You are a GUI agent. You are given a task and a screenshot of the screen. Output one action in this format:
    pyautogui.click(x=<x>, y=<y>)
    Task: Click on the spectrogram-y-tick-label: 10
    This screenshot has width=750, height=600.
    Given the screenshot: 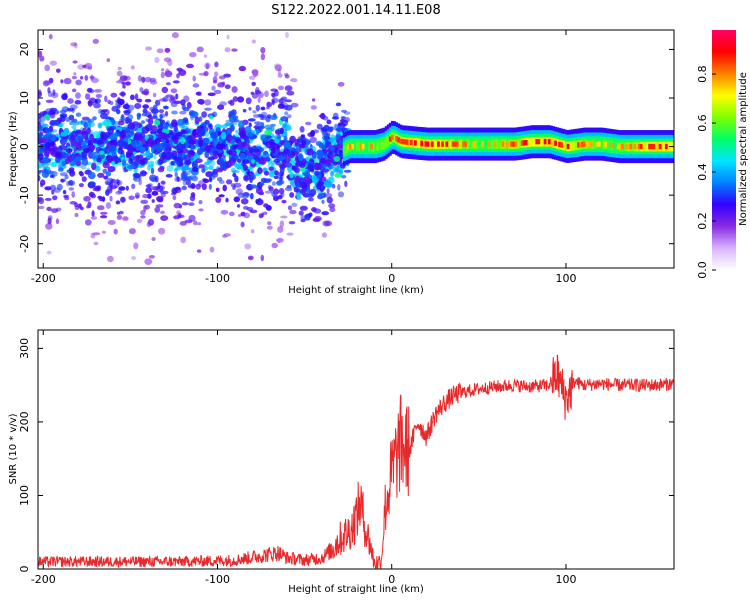 What is the action you would take?
    pyautogui.click(x=24, y=98)
    